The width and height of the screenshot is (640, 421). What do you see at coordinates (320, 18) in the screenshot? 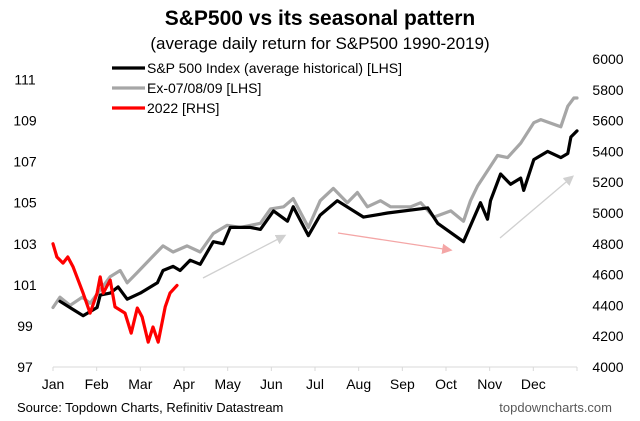
I see `chart-title: S&P500 vs its seasonal pattern` at bounding box center [320, 18].